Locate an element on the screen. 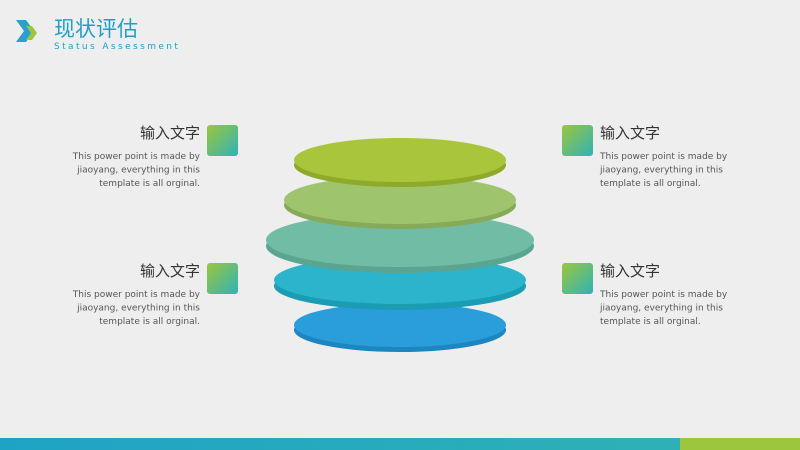  title: 现状评估 is located at coordinates (96, 29).